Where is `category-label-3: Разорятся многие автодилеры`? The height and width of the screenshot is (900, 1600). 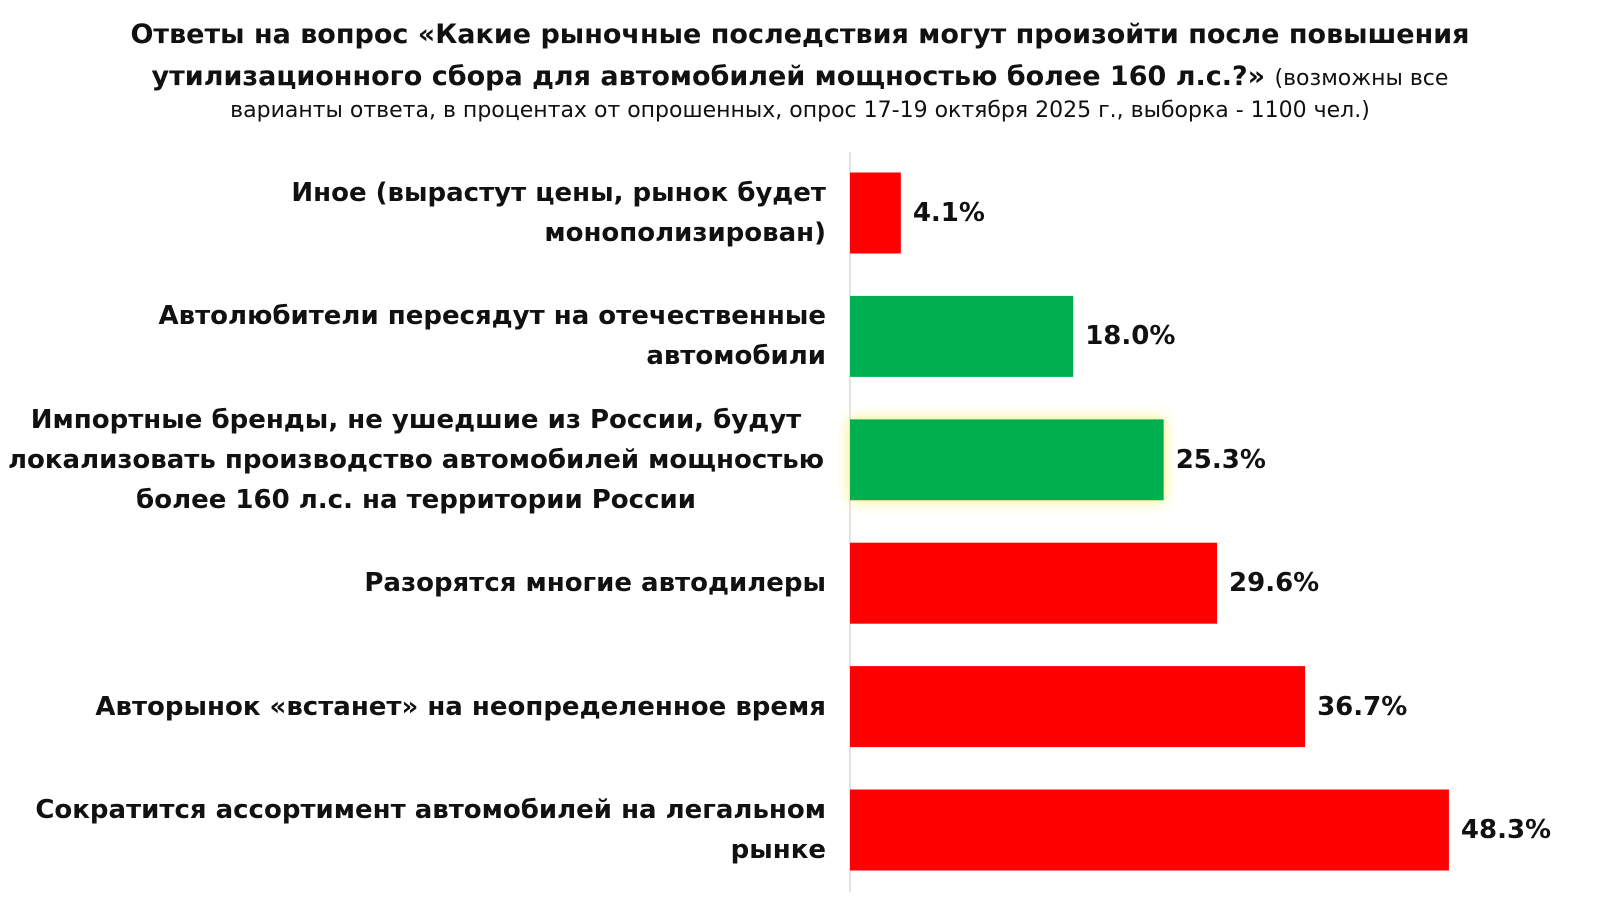 category-label-3: Разорятся многие автодилеры is located at coordinates (595, 583).